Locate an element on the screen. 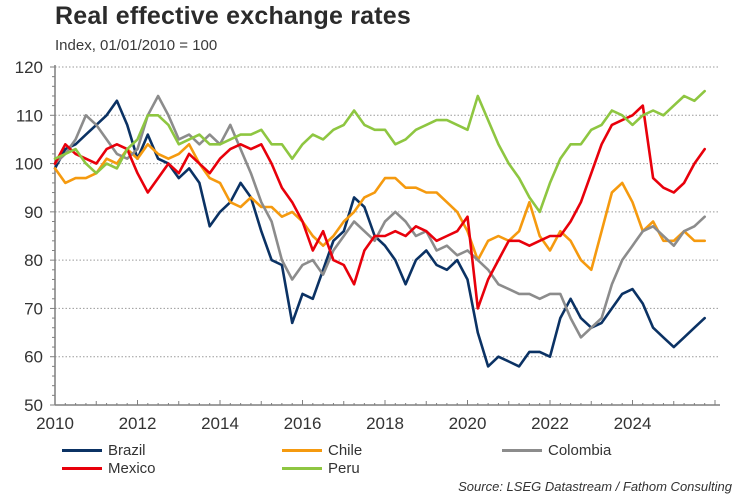 This screenshot has width=750, height=500. x-tick-label: 2016 is located at coordinates (303, 423).